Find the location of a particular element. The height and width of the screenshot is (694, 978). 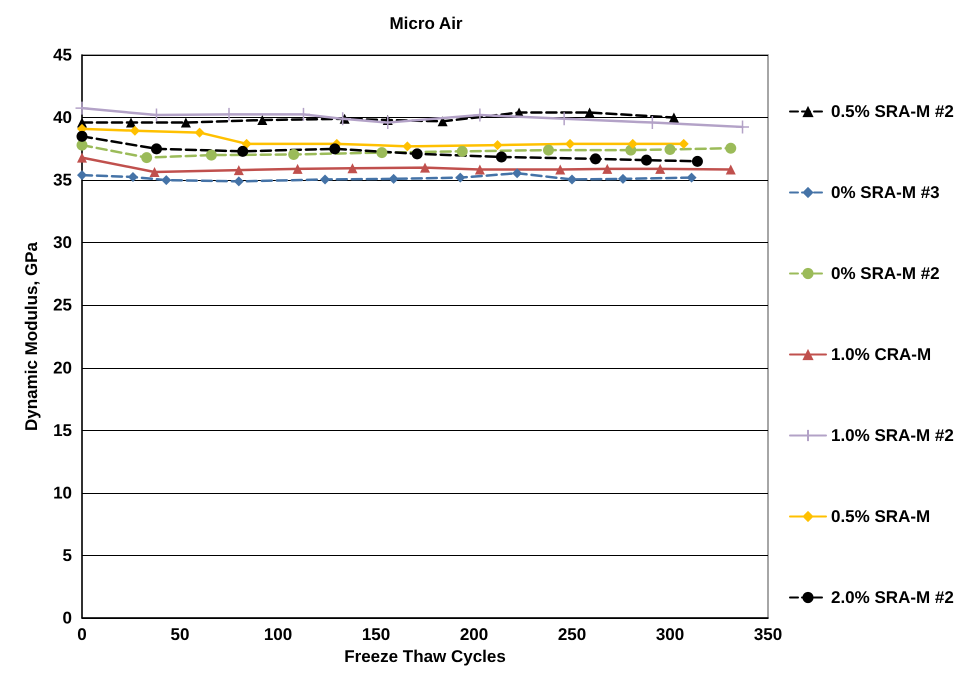

y-tick-label: 30 is located at coordinates (62, 242).